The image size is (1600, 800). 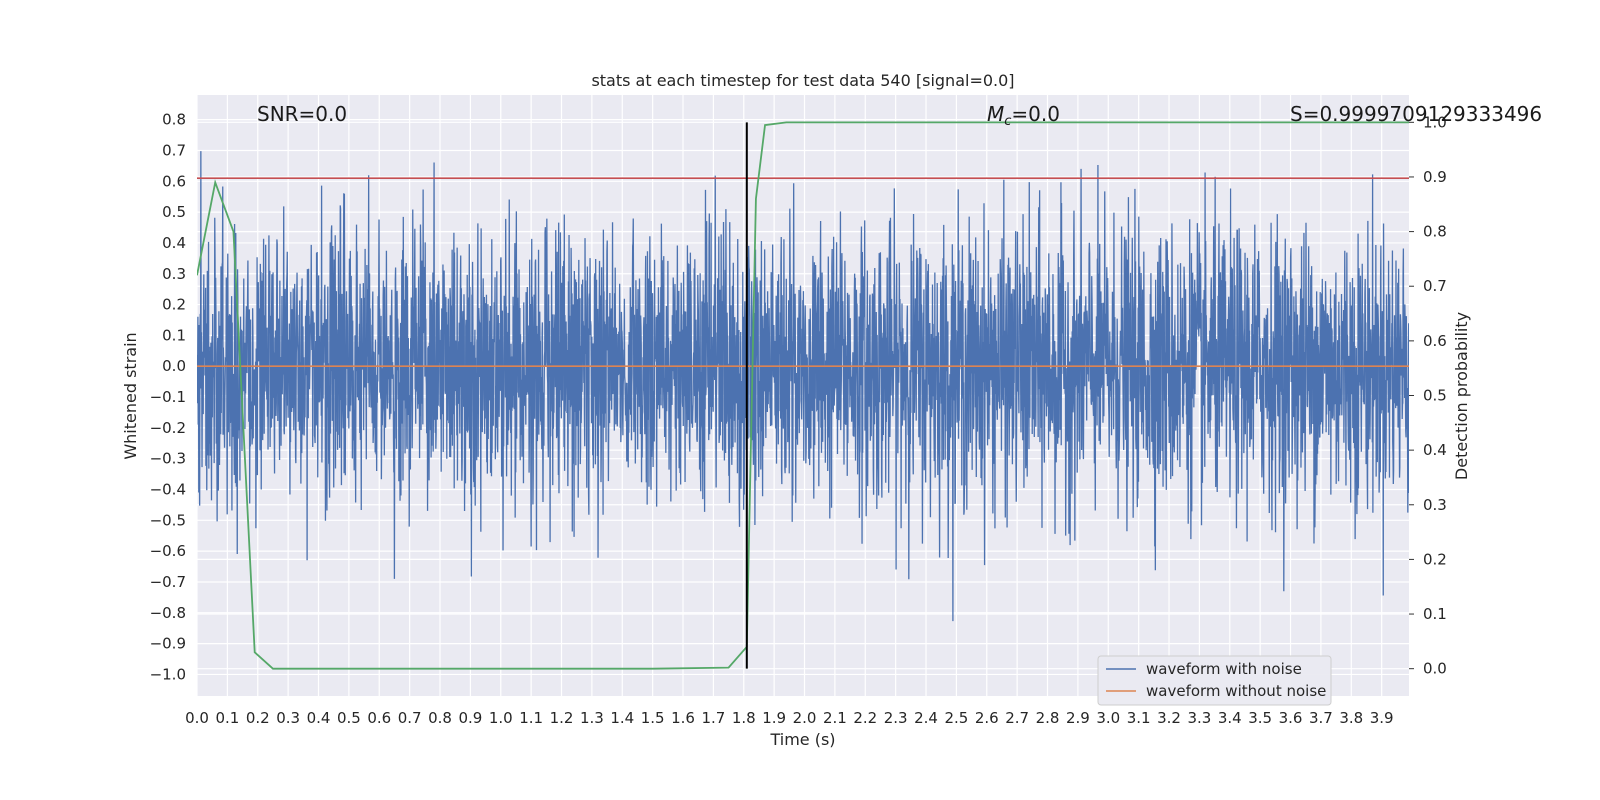 I want to click on x-tick-label: 0.9, so click(x=470, y=718).